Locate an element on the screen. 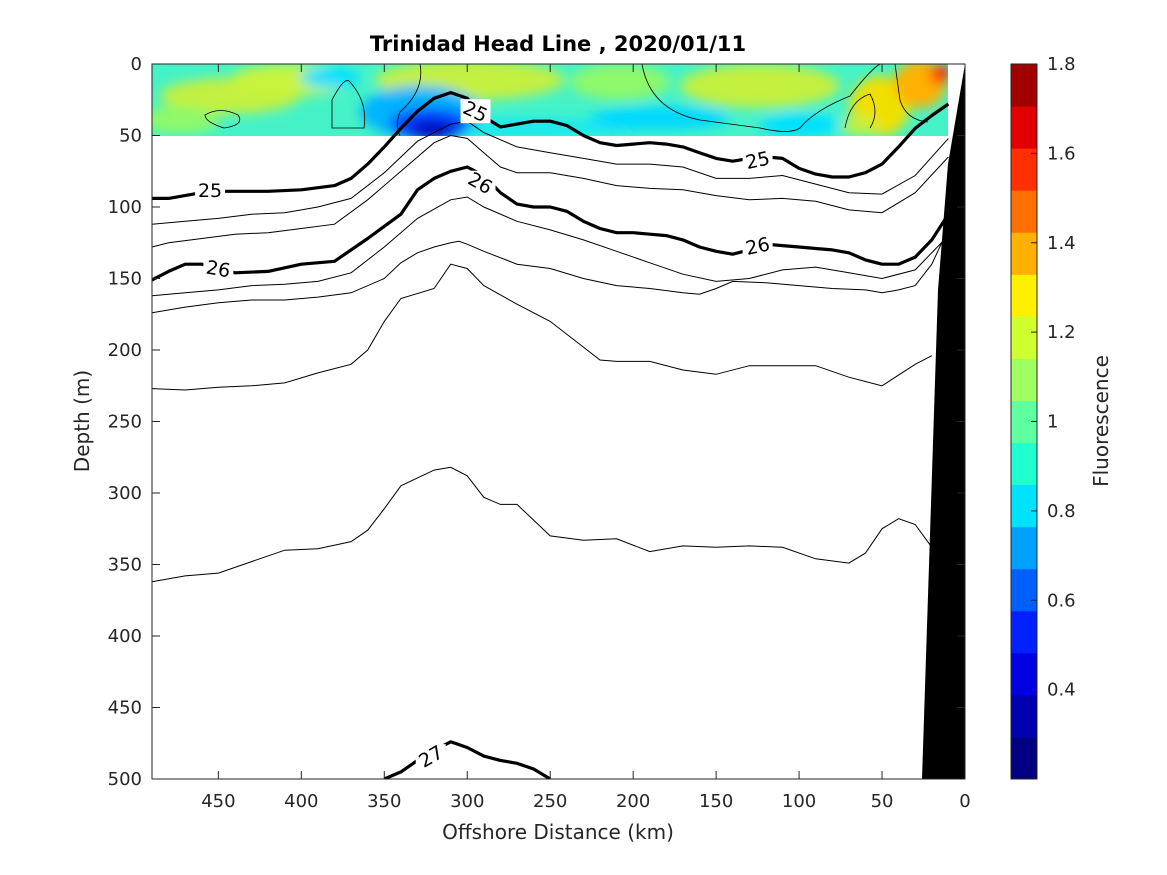 The height and width of the screenshot is (875, 1167). x-tick-label: 200 is located at coordinates (633, 801).